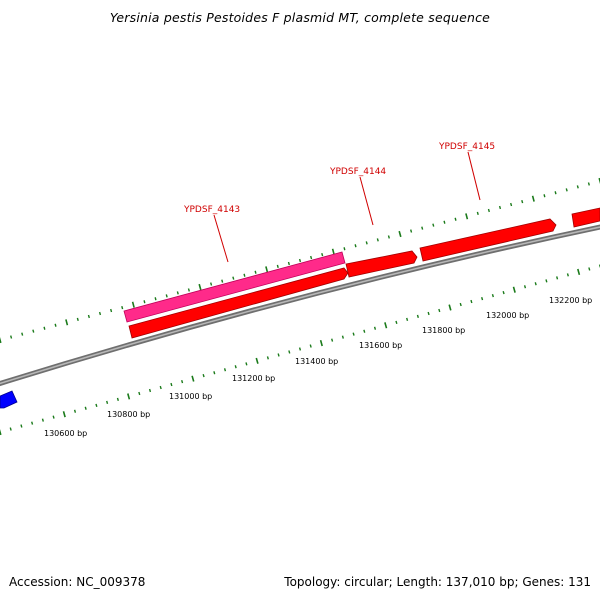 The height and width of the screenshot is (600, 600). I want to click on gene-ypdsf-4143-arrow, so click(234, 287).